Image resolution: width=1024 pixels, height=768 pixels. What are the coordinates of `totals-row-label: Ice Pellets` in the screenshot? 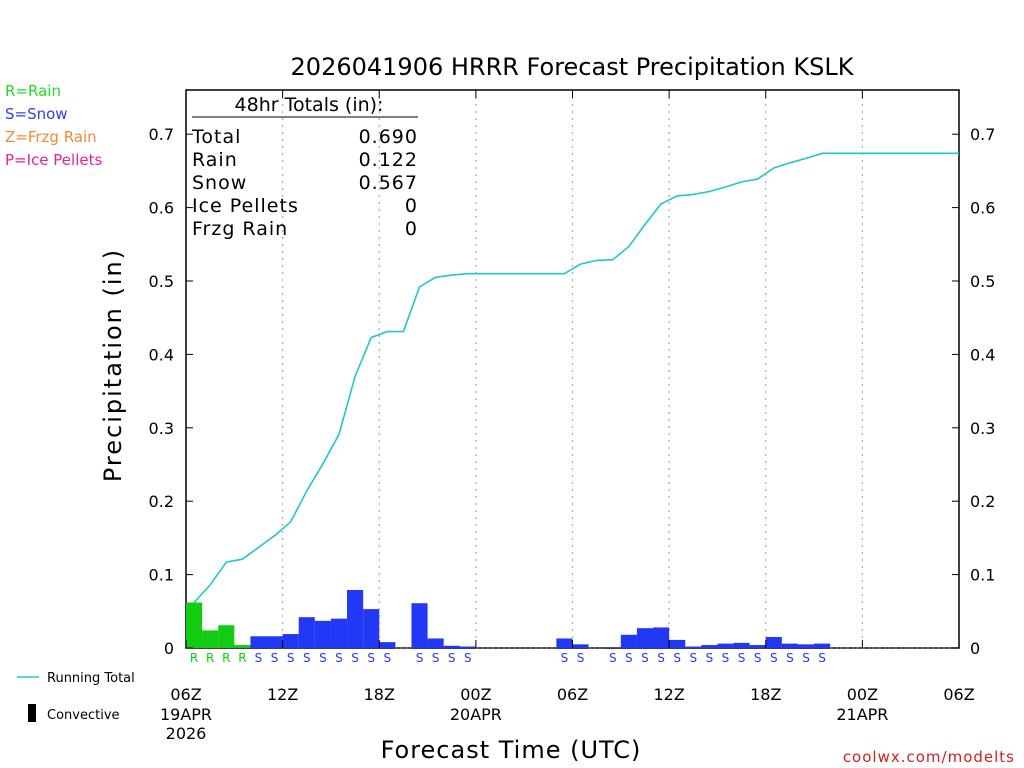 It's located at (245, 206).